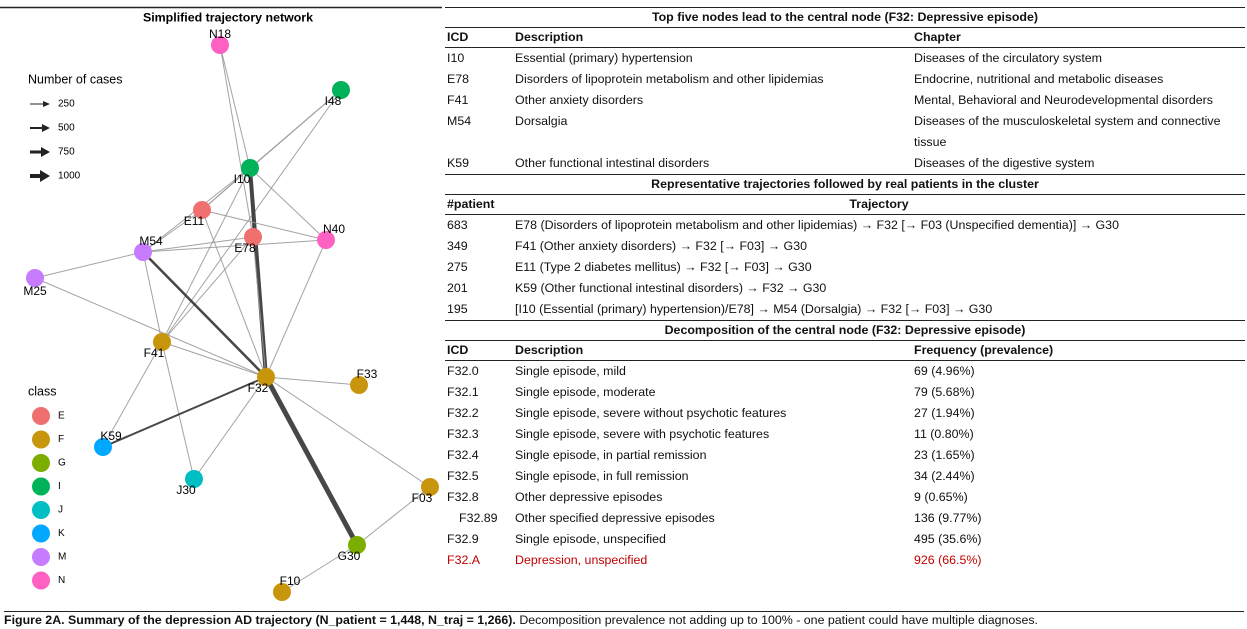 Image resolution: width=1247 pixels, height=629 pixels. What do you see at coordinates (69, 176) in the screenshot?
I see `legend-width-label: 1000` at bounding box center [69, 176].